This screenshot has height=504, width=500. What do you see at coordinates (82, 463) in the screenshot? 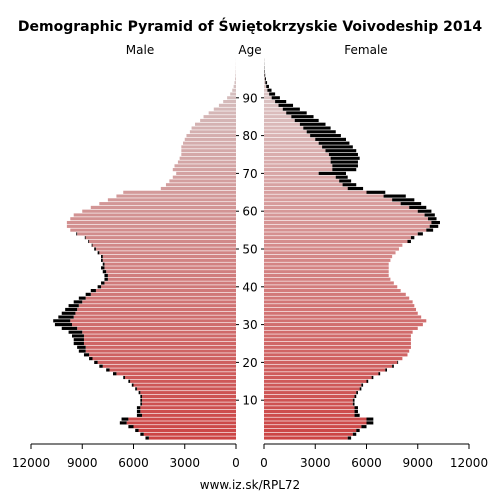
I see `x-tick-label-male: 9000` at bounding box center [82, 463].